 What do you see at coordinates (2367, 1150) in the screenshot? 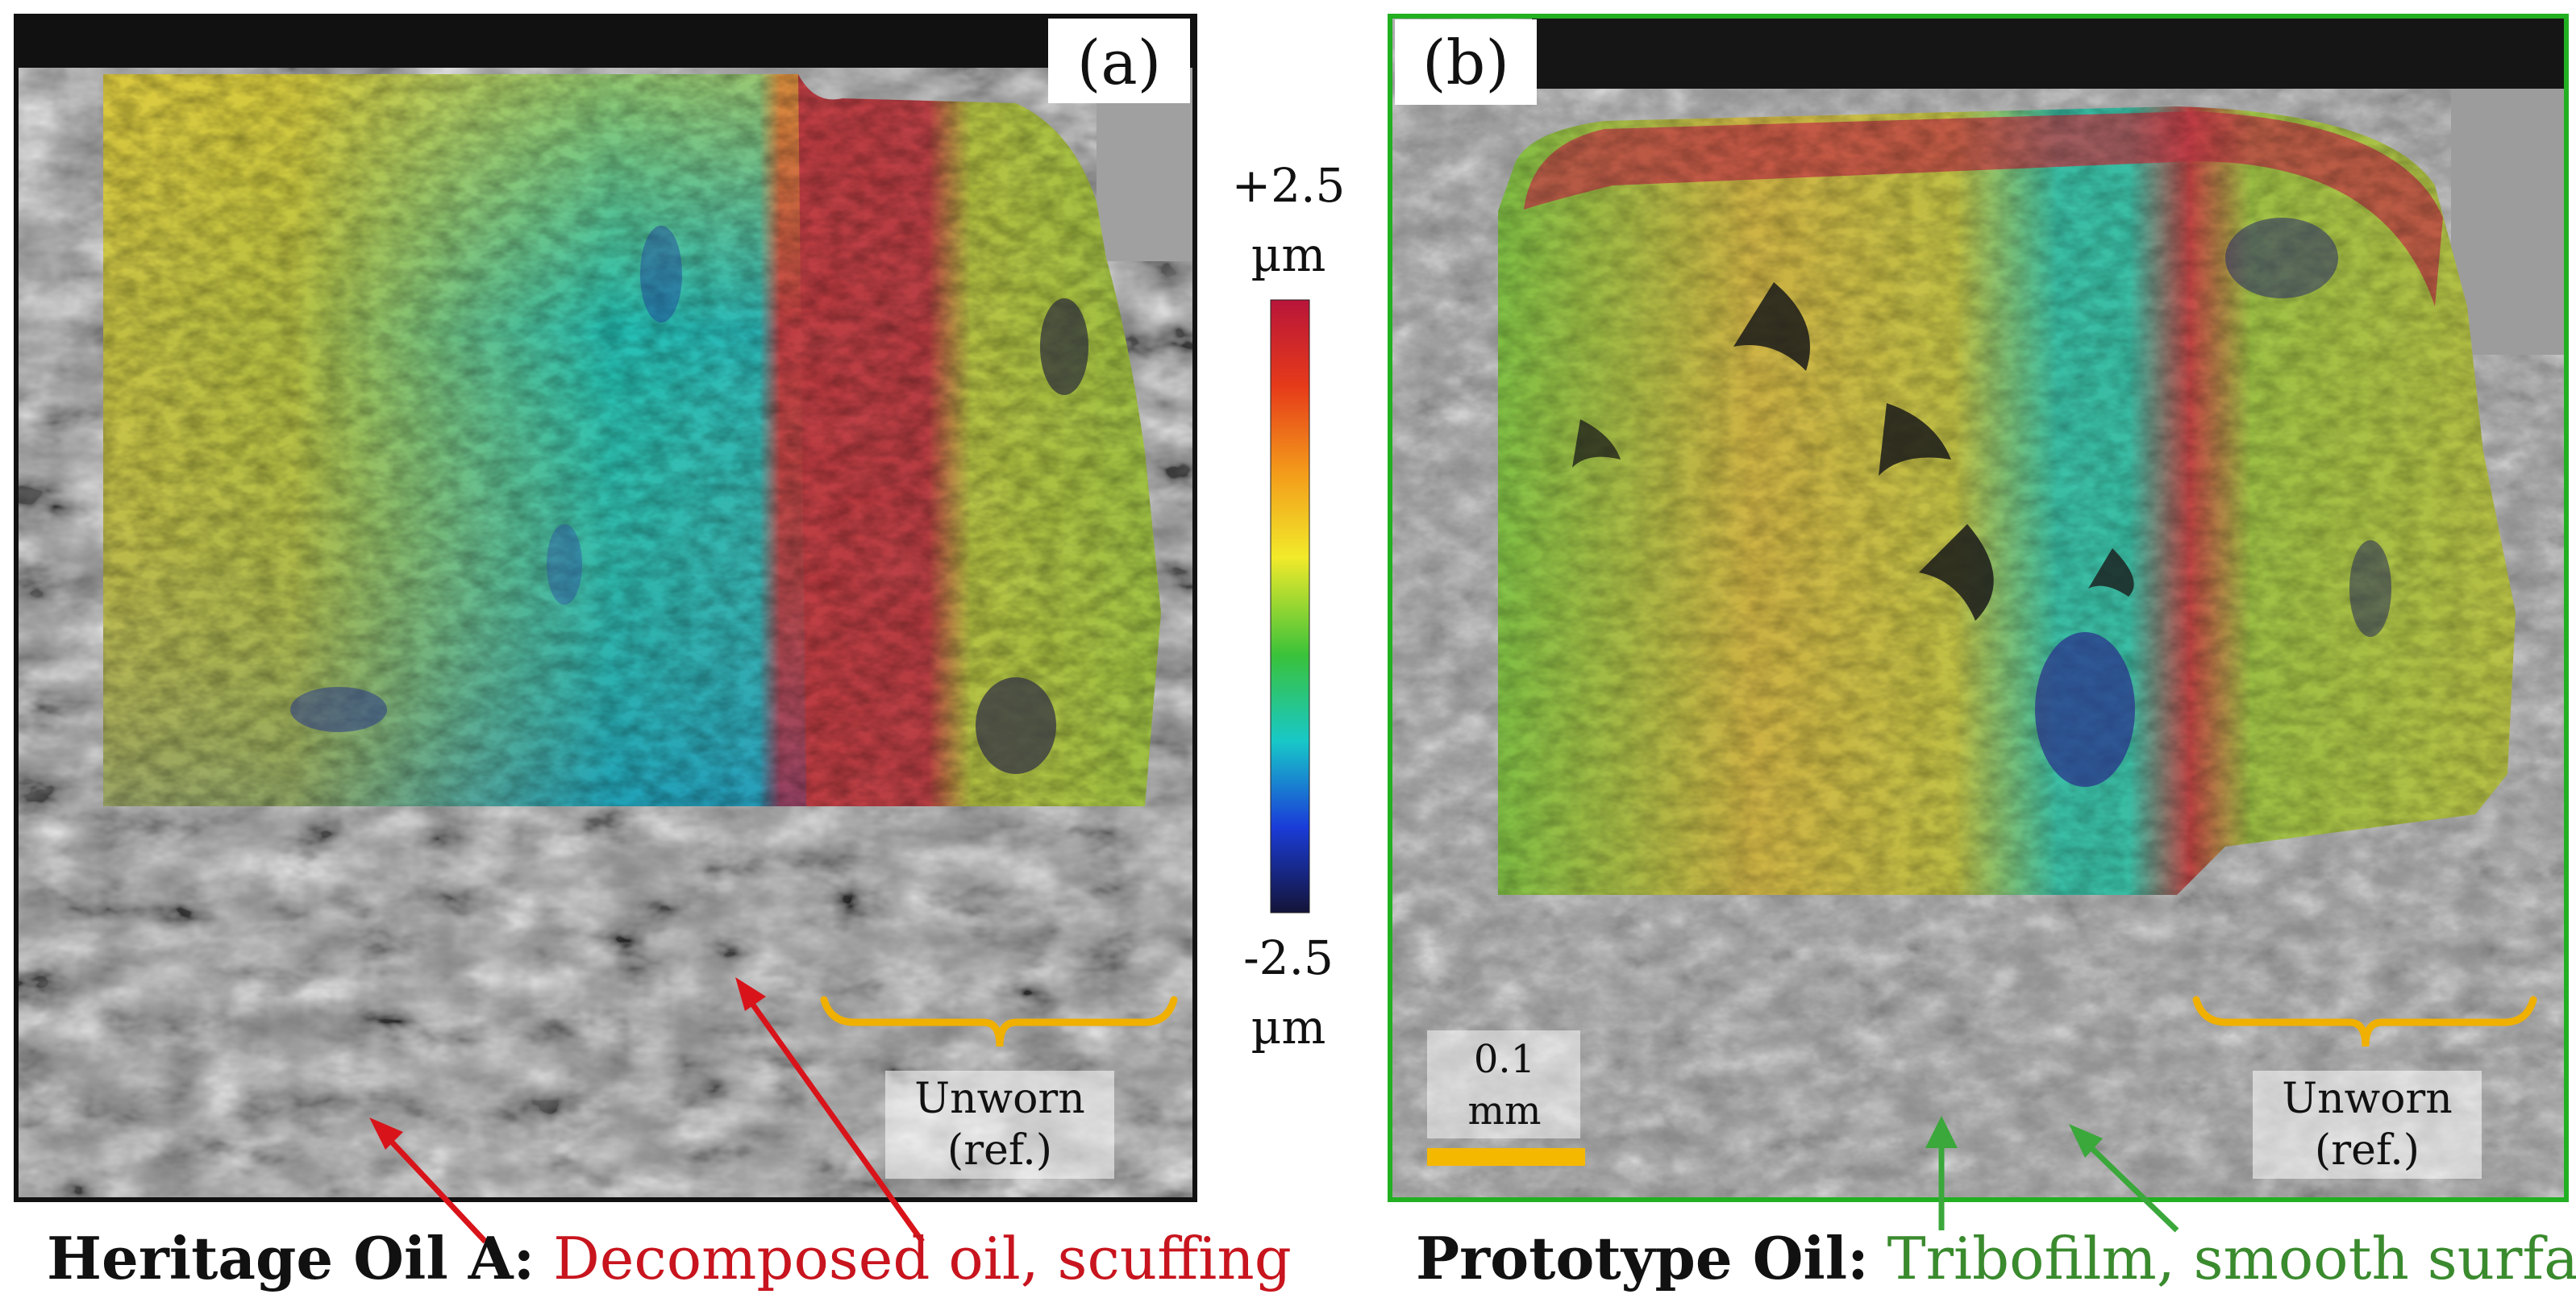
I see `unworn-label-line2-b: (ref.)` at bounding box center [2367, 1150].